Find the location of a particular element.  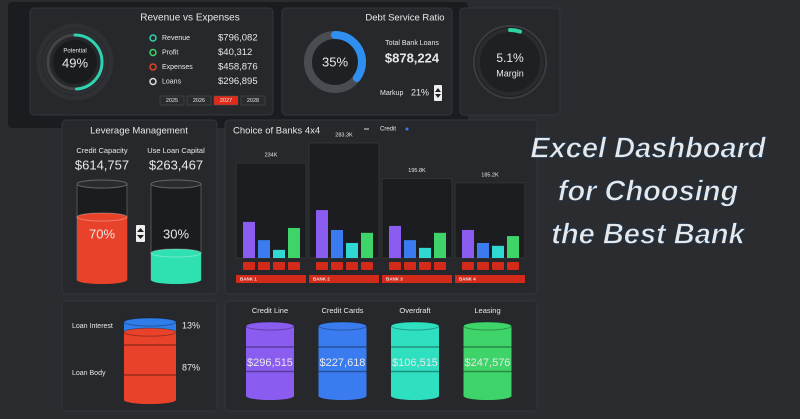

bank-name: BANK 3 is located at coordinates (394, 279).